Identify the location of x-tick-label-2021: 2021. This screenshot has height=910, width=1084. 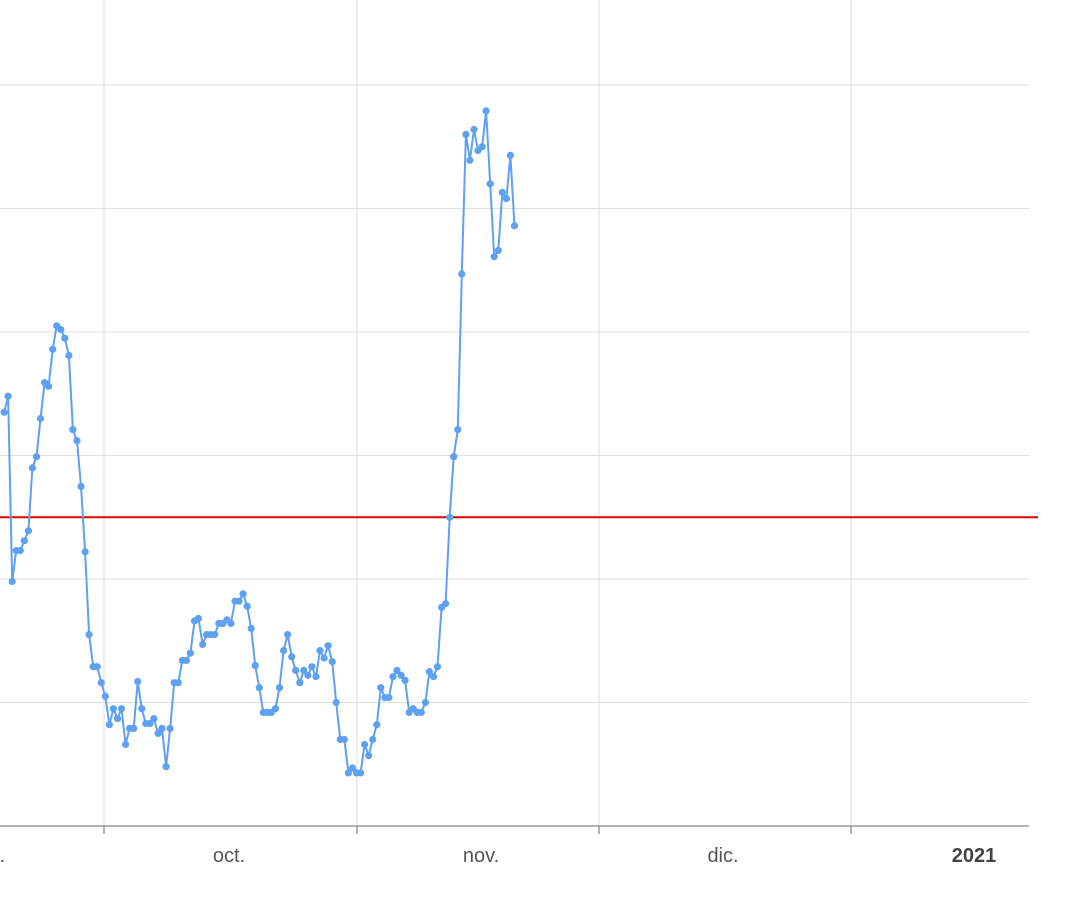
(974, 856).